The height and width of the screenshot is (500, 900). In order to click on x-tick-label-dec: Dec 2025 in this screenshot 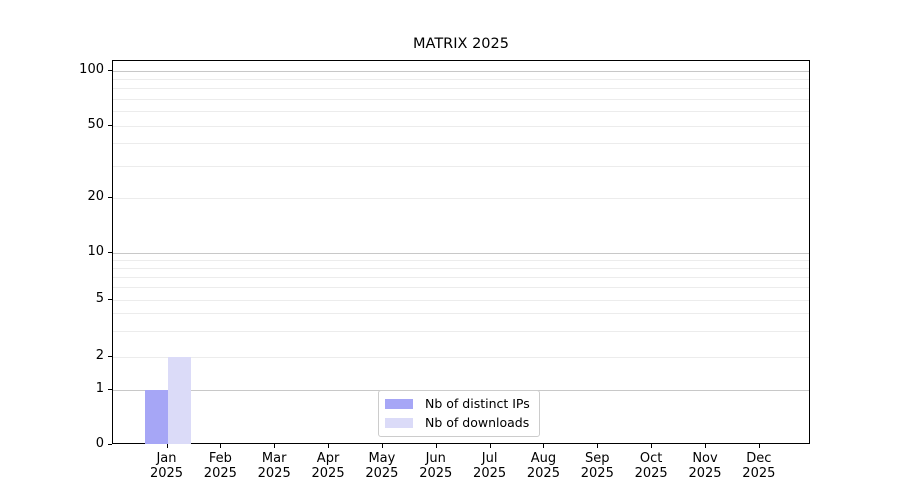, I will do `click(759, 466)`.